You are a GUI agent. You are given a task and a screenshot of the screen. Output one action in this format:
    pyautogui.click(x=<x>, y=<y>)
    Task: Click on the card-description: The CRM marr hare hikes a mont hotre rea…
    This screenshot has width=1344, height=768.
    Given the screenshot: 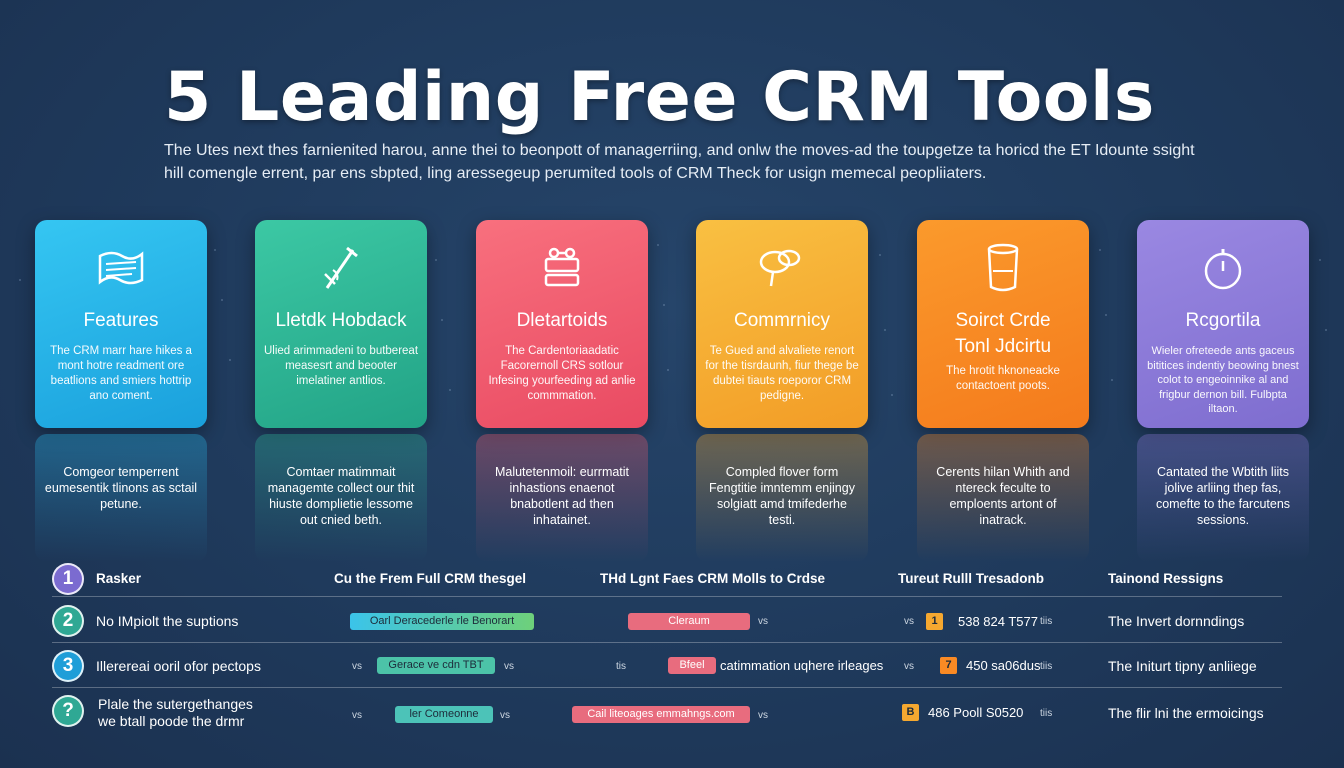 What is the action you would take?
    pyautogui.click(x=121, y=373)
    